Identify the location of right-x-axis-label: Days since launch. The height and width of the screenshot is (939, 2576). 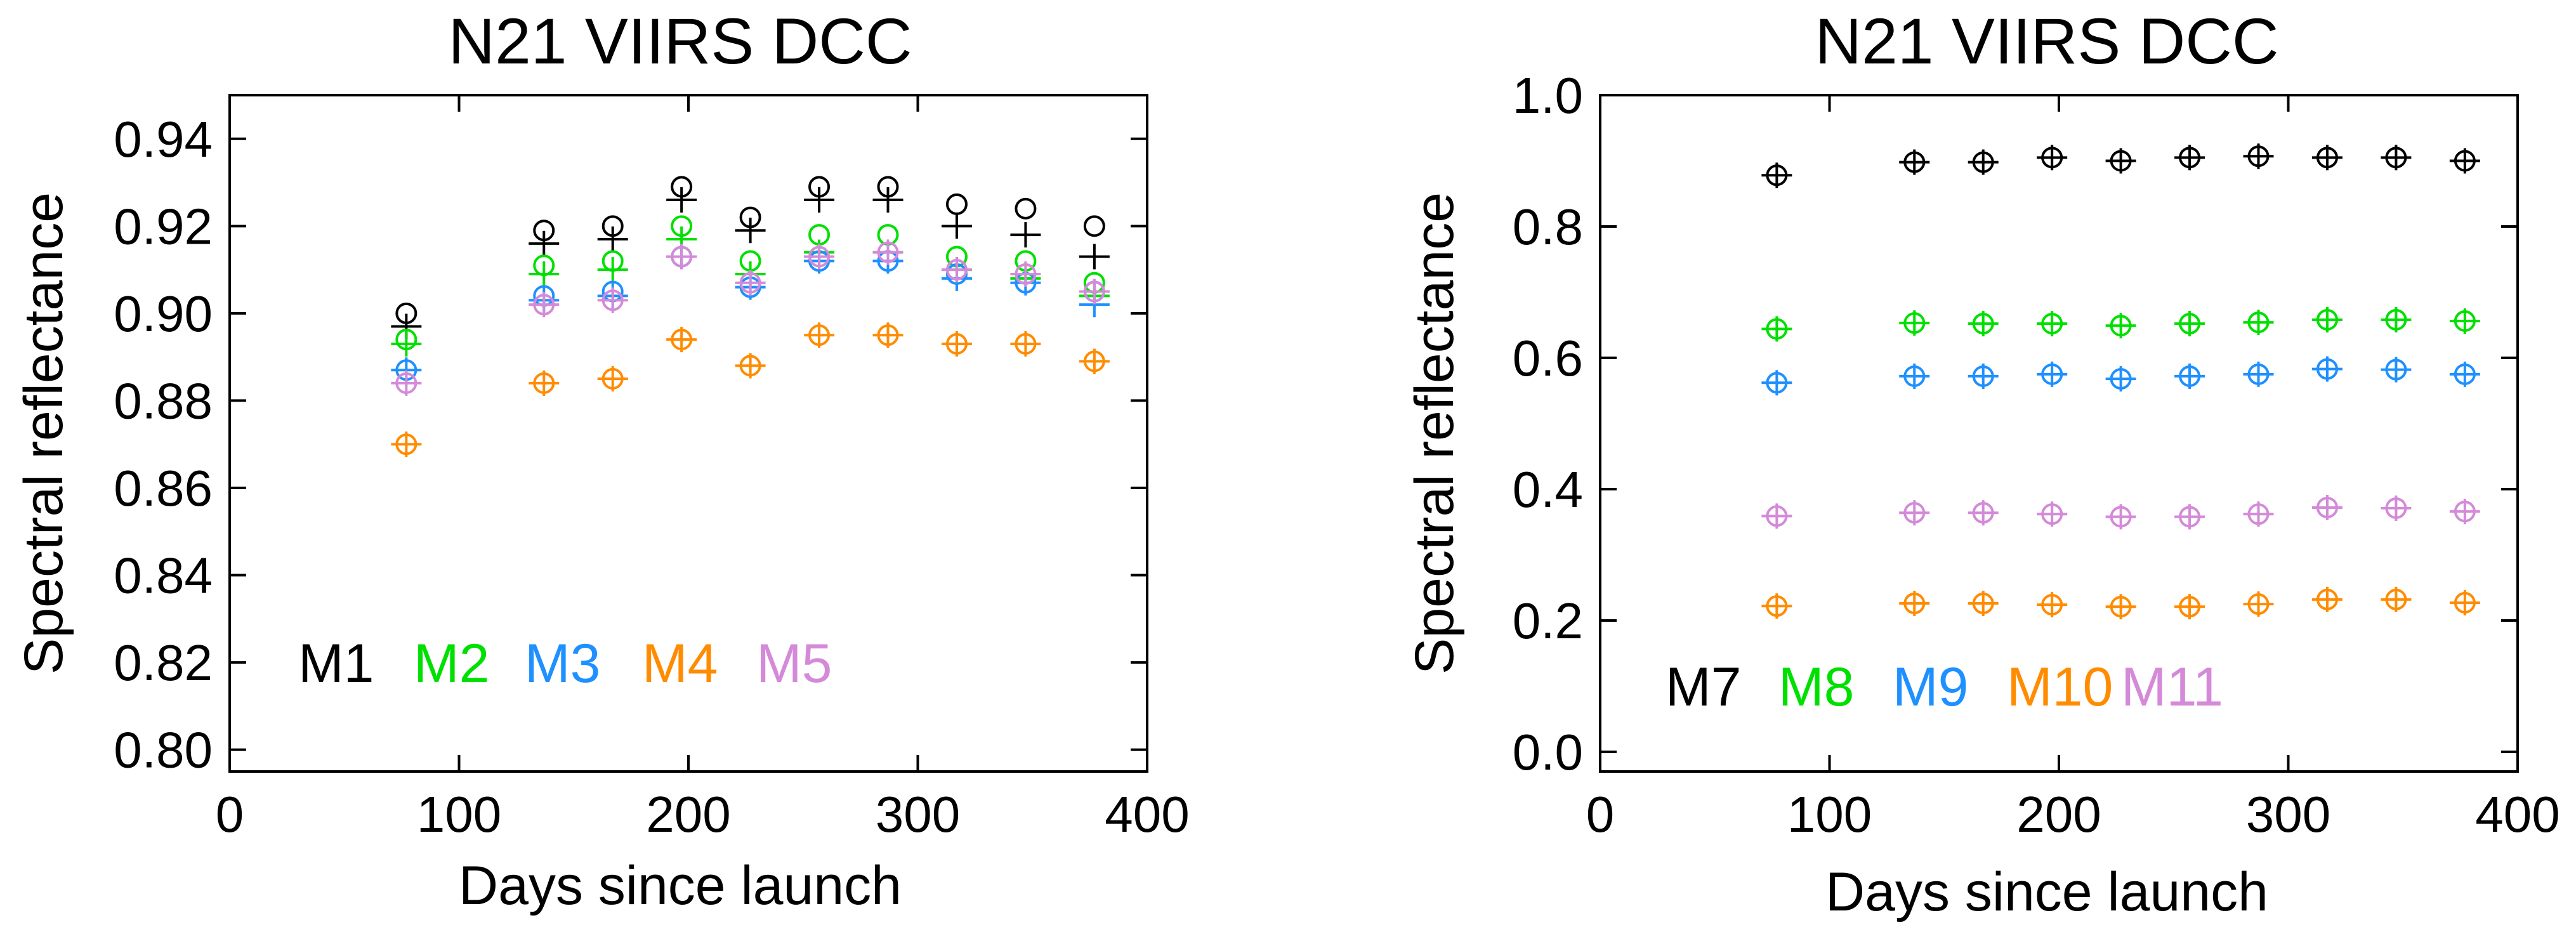
(2046, 892).